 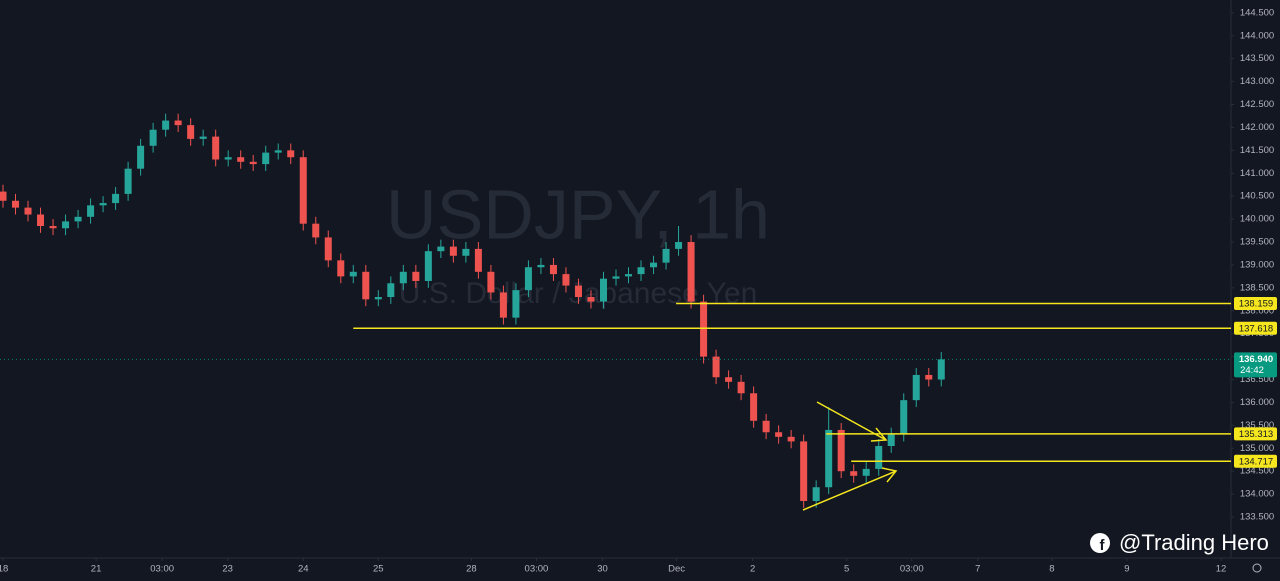 What do you see at coordinates (378, 569) in the screenshot?
I see `x-tick-label: 25` at bounding box center [378, 569].